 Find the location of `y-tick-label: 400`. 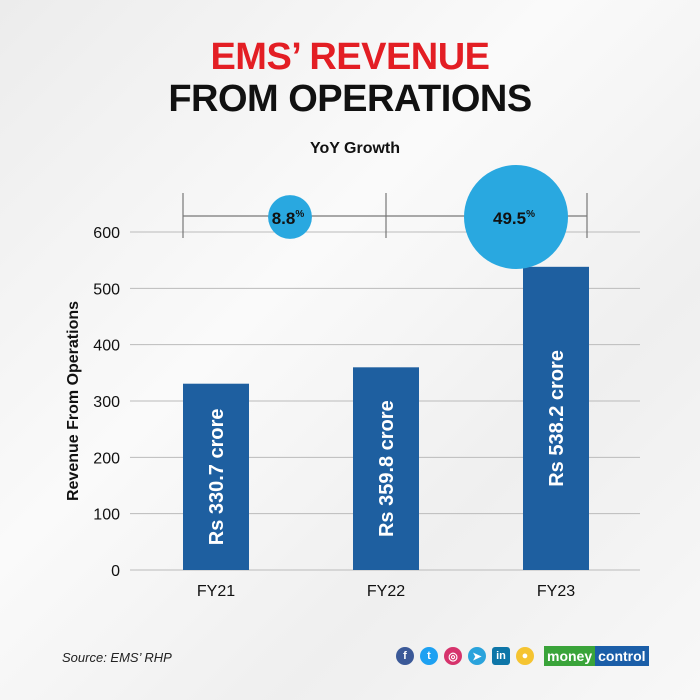

y-tick-label: 400 is located at coordinates (106, 346).